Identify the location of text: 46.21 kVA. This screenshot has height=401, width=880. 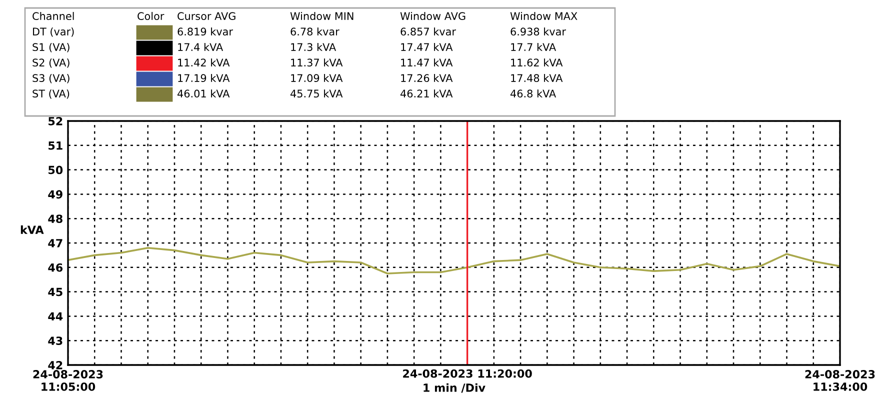
(426, 93).